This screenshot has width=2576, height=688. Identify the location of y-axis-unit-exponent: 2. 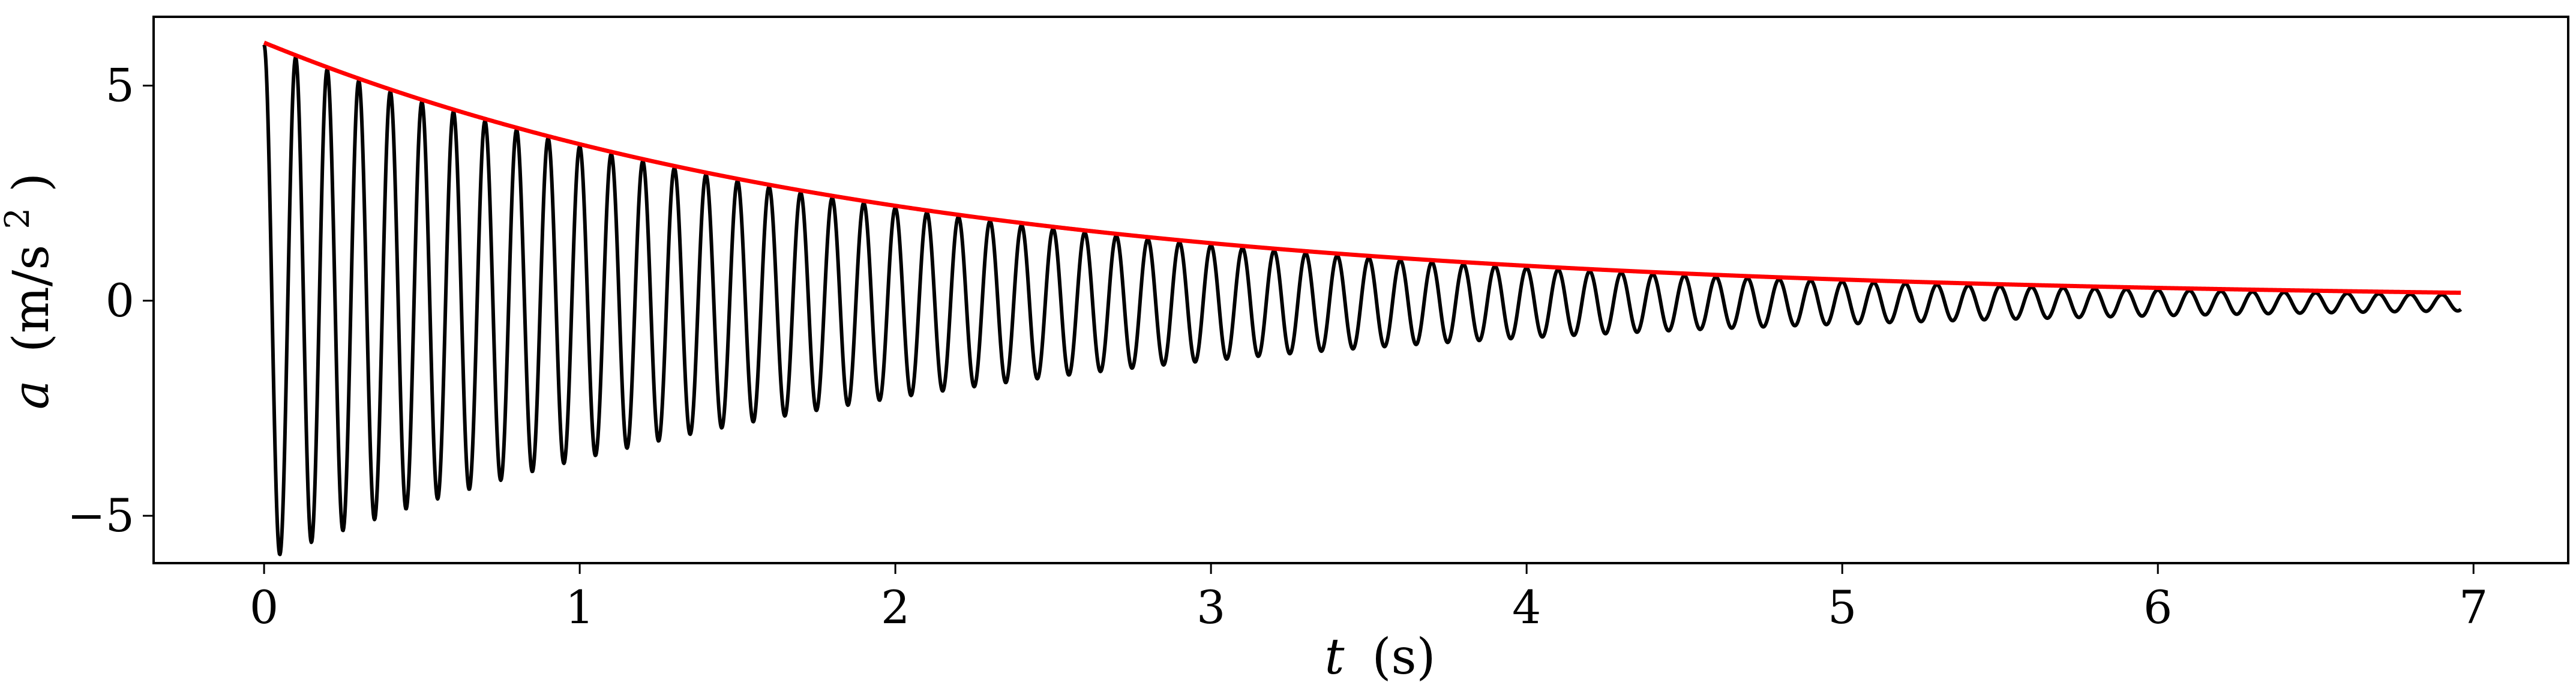
(18, 218).